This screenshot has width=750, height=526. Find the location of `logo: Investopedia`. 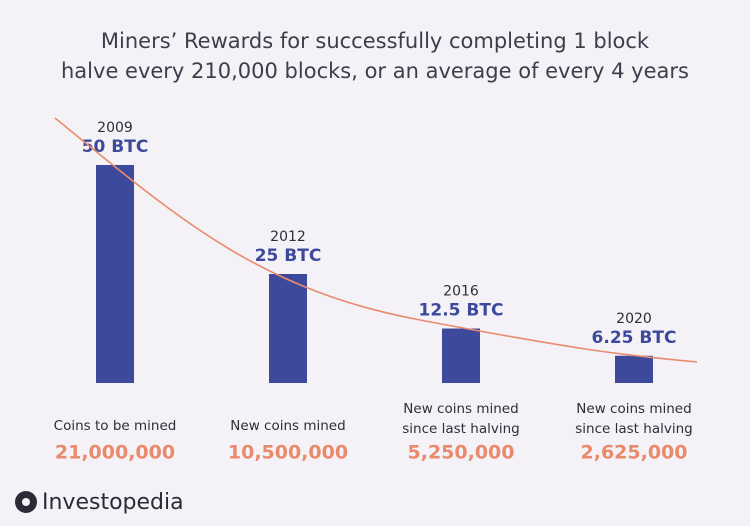

logo: Investopedia is located at coordinates (99, 502).